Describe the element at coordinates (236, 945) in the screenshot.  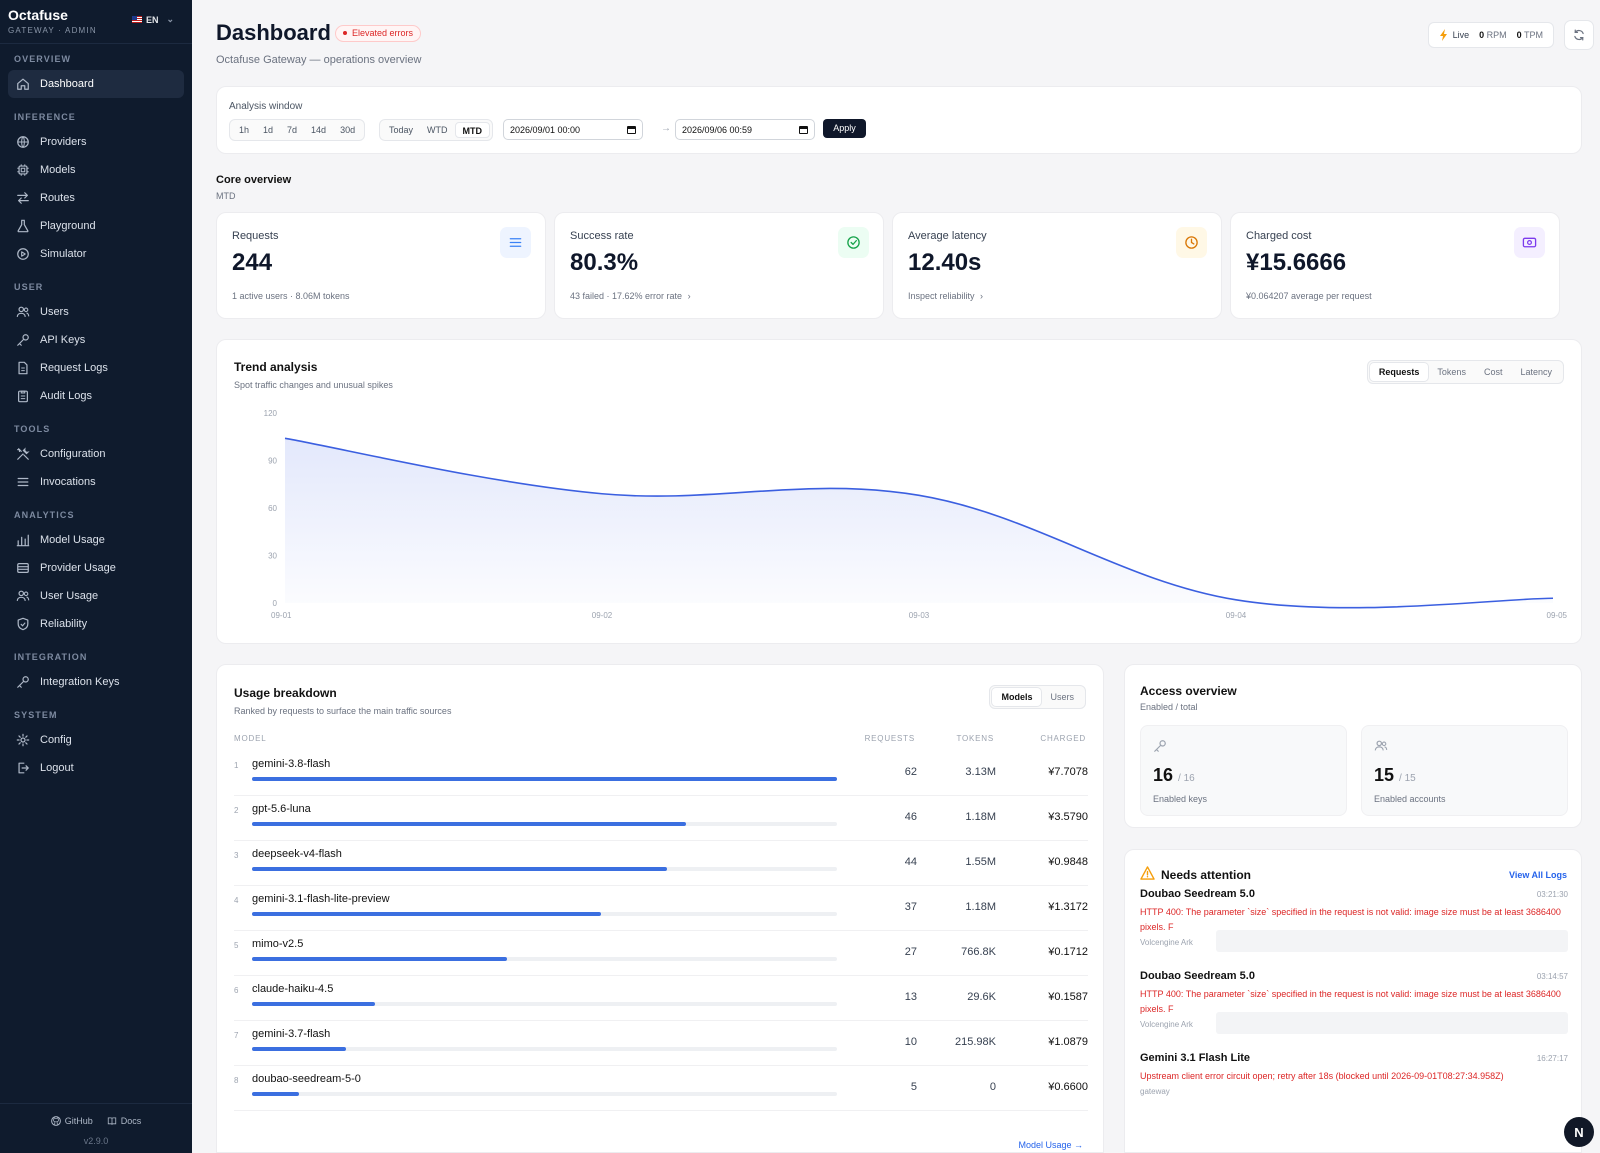
I see `row-rank: 5` at that location.